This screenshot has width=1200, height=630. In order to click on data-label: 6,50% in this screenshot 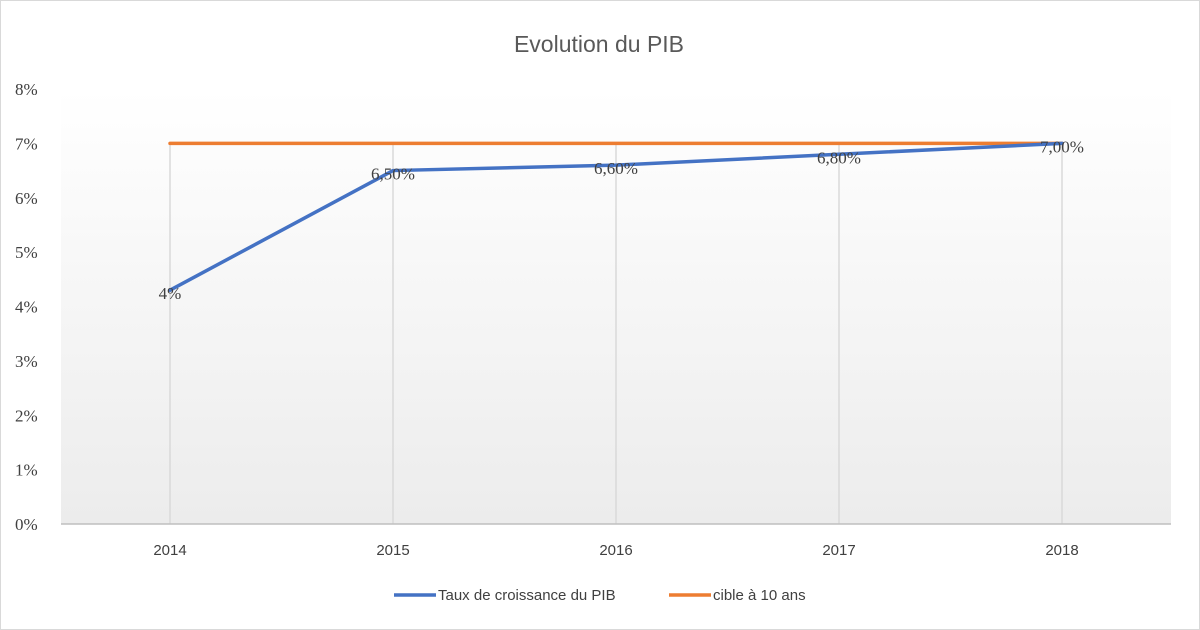, I will do `click(393, 174)`.